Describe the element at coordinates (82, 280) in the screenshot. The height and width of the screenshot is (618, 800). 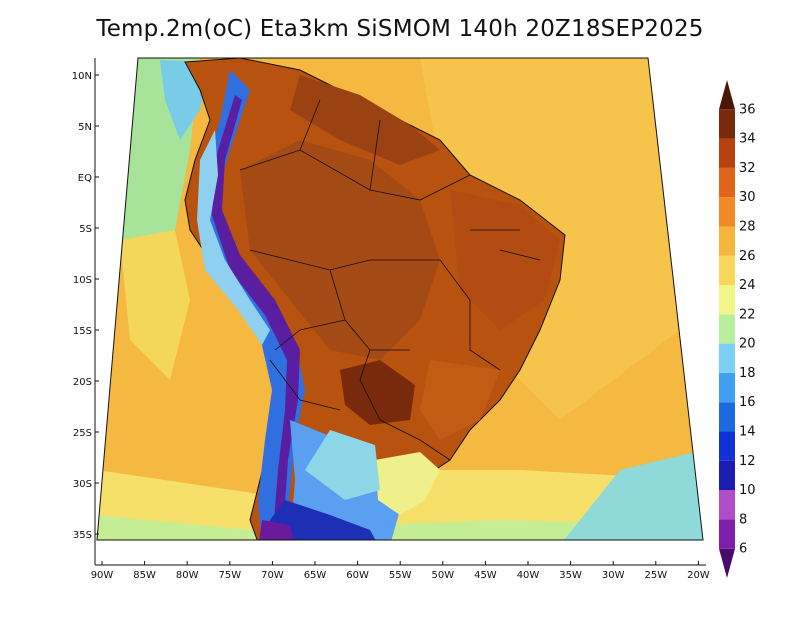
I see `lat-label-4: 10S` at that location.